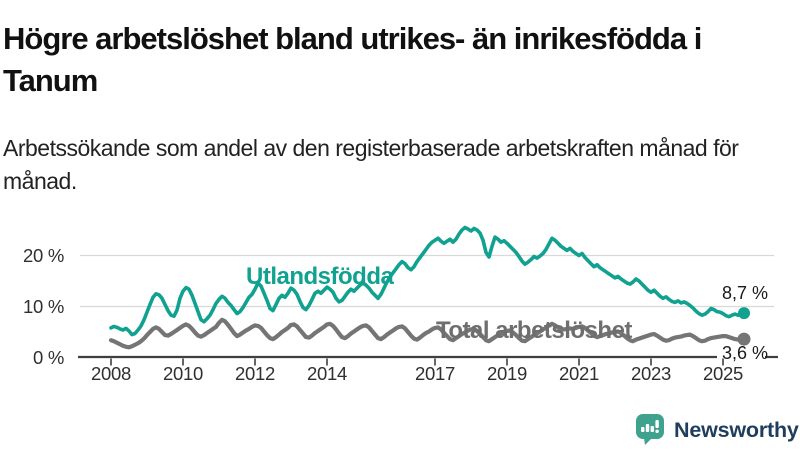  I want to click on logo-bars, so click(650, 426).